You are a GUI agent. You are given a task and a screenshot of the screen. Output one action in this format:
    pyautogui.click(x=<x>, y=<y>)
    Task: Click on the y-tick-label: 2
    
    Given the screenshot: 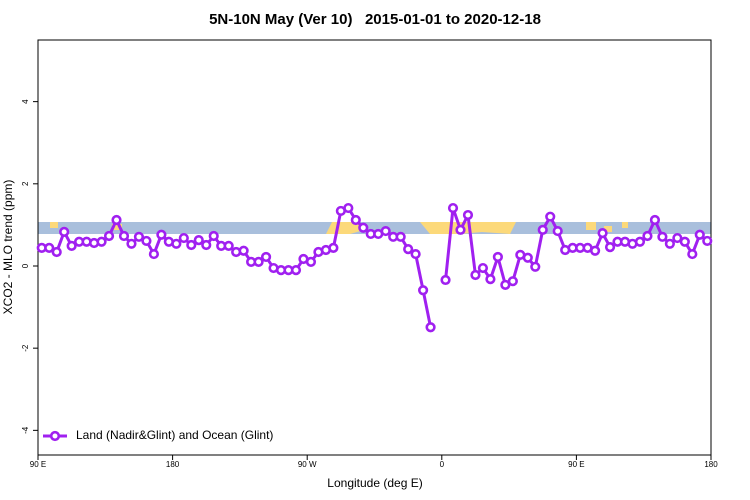 What is the action you would take?
    pyautogui.click(x=25, y=183)
    